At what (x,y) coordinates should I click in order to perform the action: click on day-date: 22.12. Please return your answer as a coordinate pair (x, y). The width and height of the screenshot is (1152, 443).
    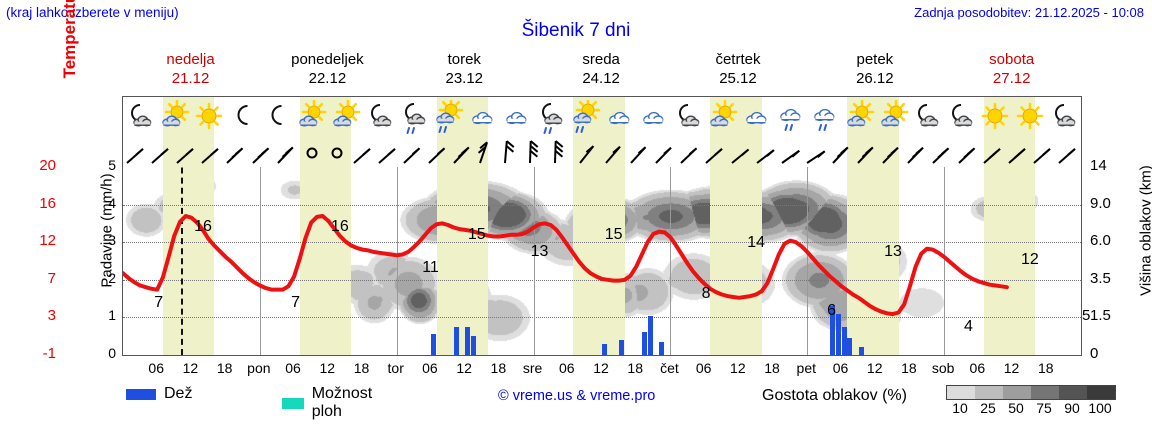
    Looking at the image, I should click on (327, 78).